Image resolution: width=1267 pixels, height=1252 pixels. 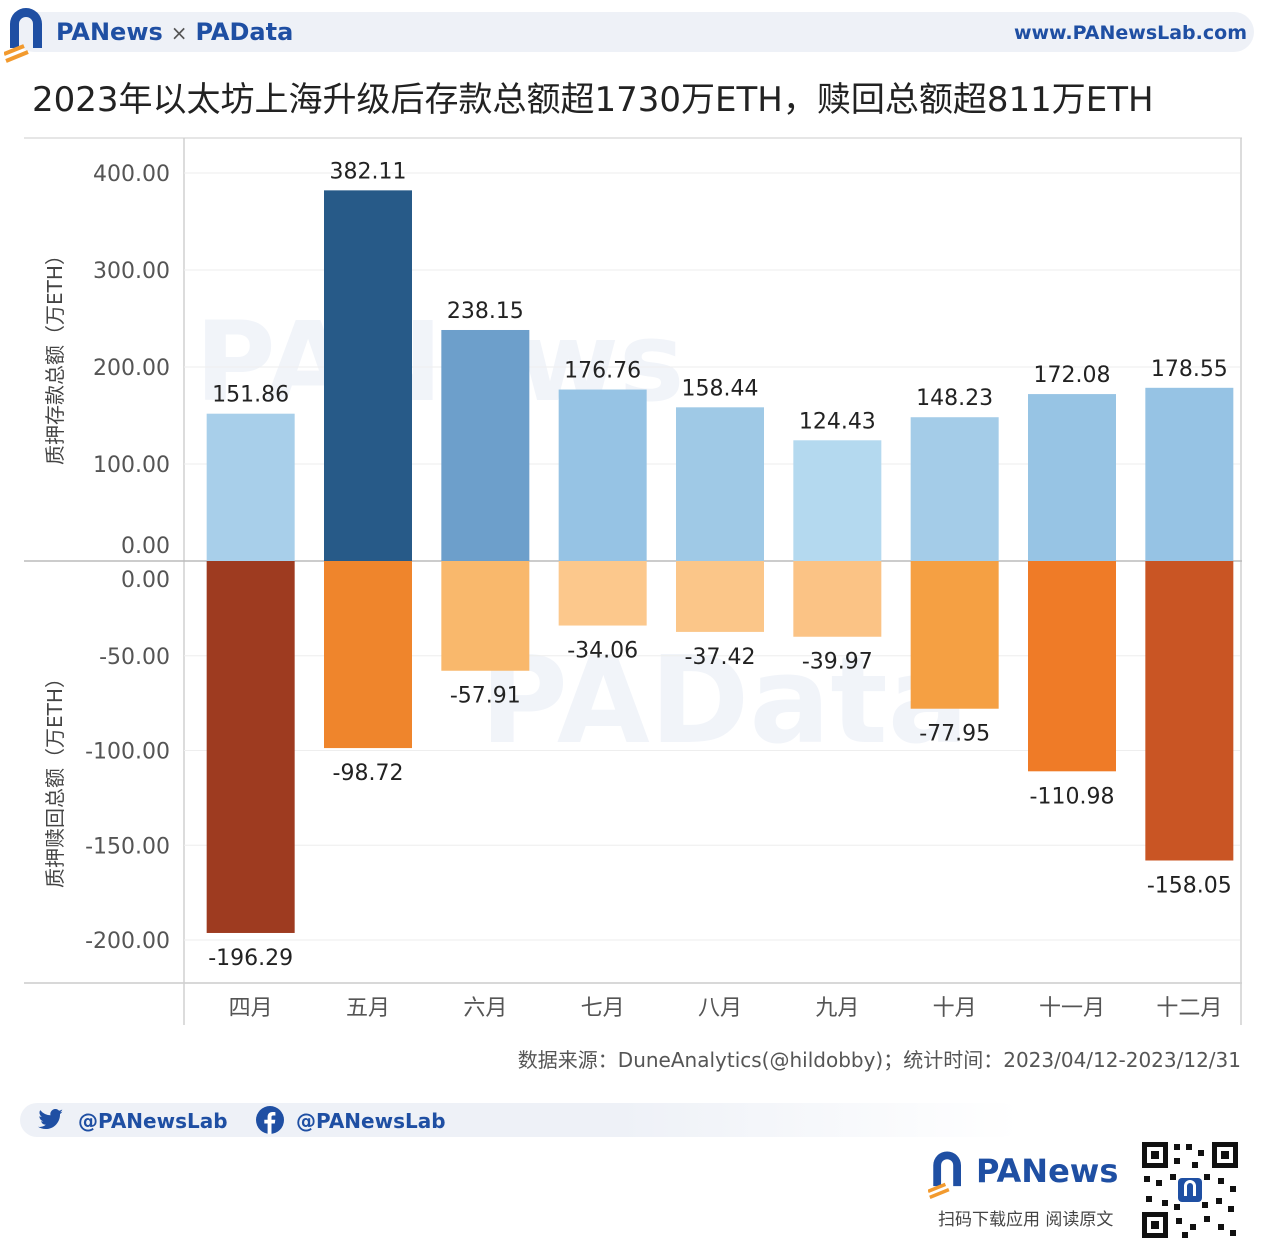 I want to click on withdrawal-value-label: -34.06, so click(x=602, y=651).